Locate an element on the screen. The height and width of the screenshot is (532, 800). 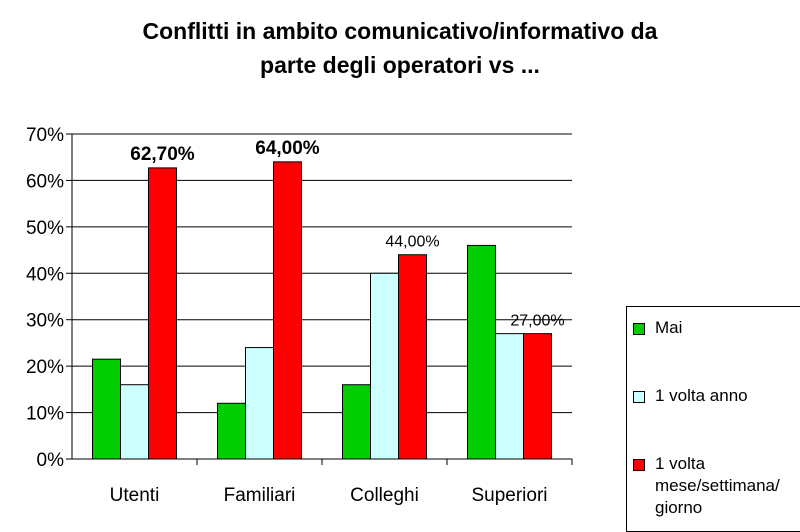
data-label: 64,00% is located at coordinates (287, 148).